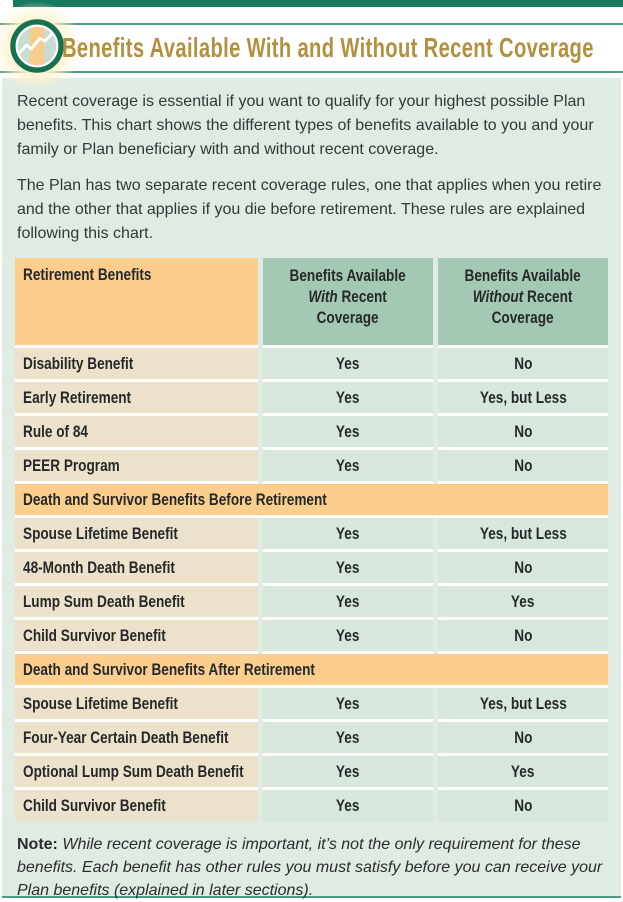  Describe the element at coordinates (311, 24) in the screenshot. I see `header-rule-top` at that location.